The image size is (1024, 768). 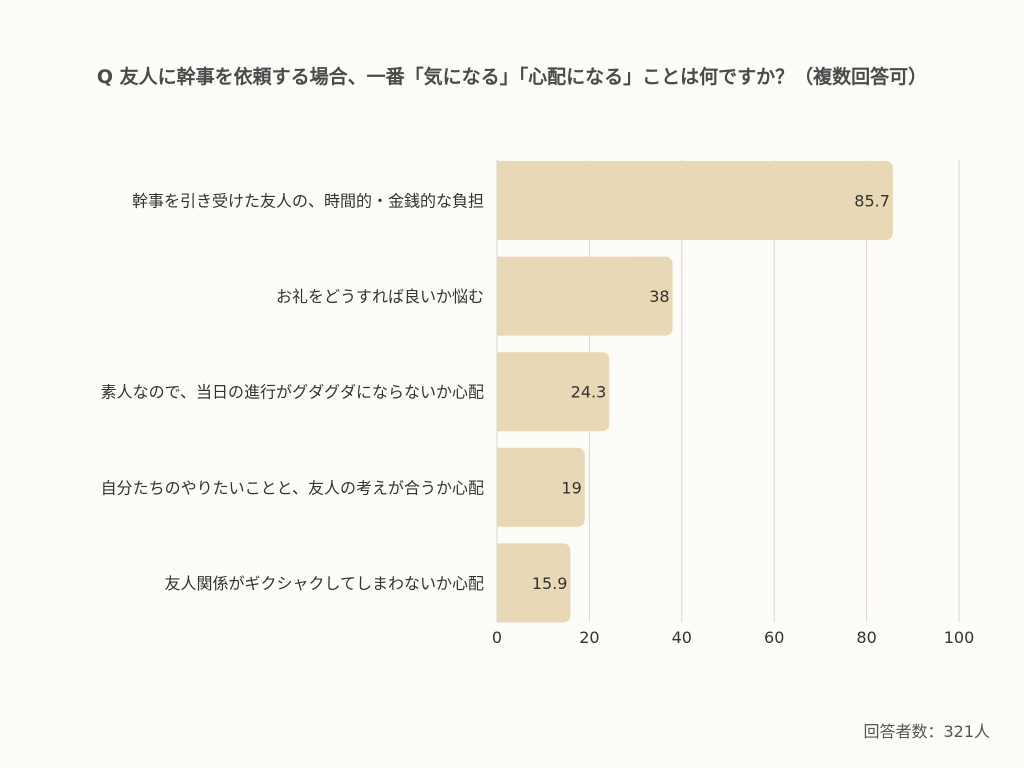 What do you see at coordinates (866, 637) in the screenshot?
I see `x-tick-label: 80` at bounding box center [866, 637].